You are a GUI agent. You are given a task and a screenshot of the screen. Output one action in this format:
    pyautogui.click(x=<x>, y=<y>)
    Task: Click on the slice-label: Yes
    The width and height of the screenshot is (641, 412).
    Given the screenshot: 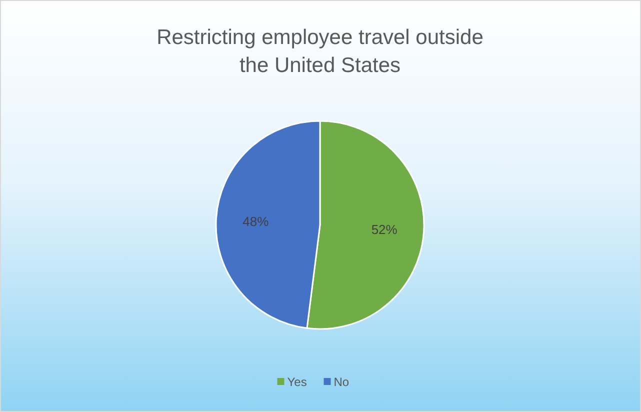 What is the action you would take?
    pyautogui.click(x=297, y=382)
    